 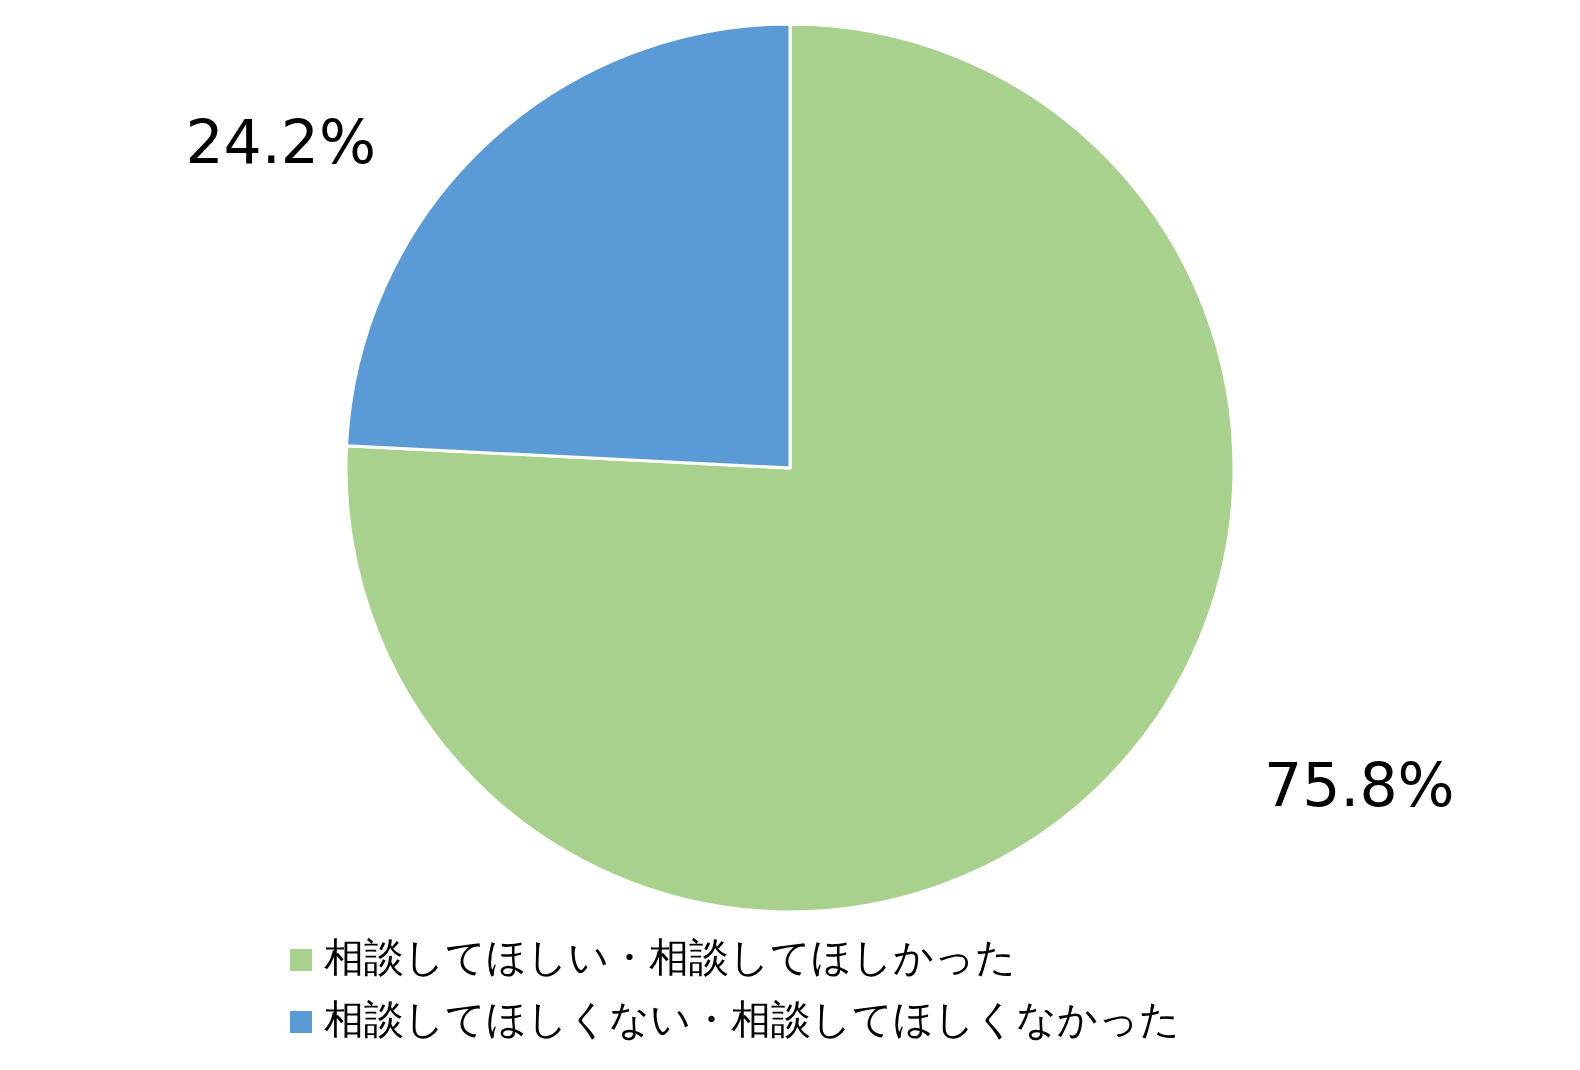 I want to click on data-label: 75.8%, so click(x=1359, y=785).